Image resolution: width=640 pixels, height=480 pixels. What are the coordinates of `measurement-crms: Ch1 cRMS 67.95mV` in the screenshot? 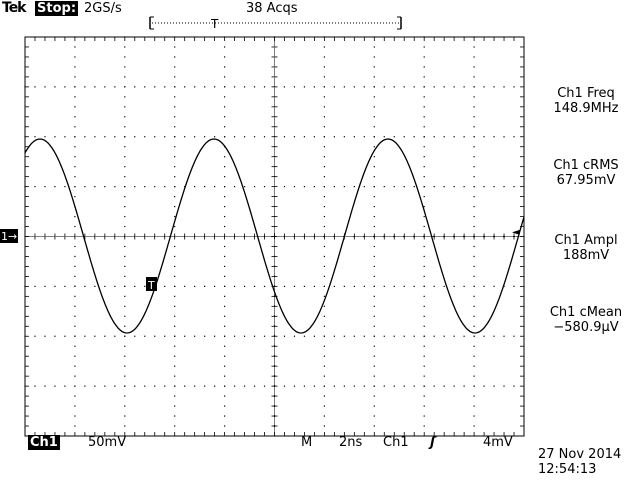 It's located at (586, 173).